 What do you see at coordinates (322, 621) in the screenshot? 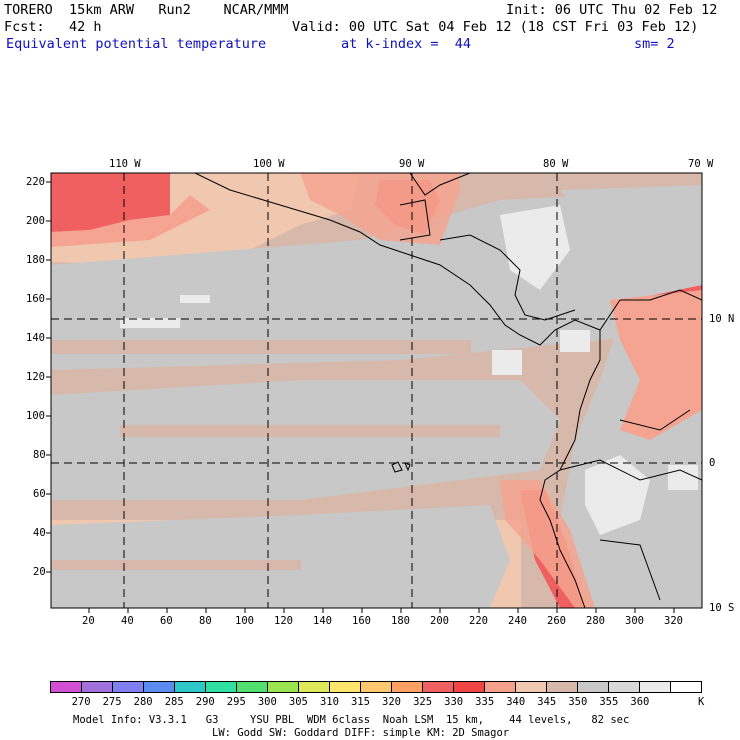
I see `x-tick-label: 140` at bounding box center [322, 621].